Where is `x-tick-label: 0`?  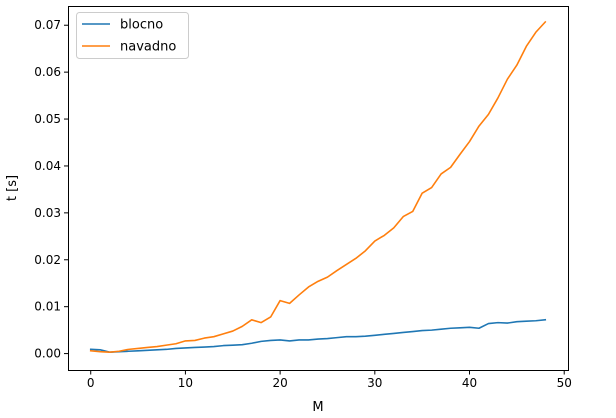
x-tick-label: 0 is located at coordinates (91, 383).